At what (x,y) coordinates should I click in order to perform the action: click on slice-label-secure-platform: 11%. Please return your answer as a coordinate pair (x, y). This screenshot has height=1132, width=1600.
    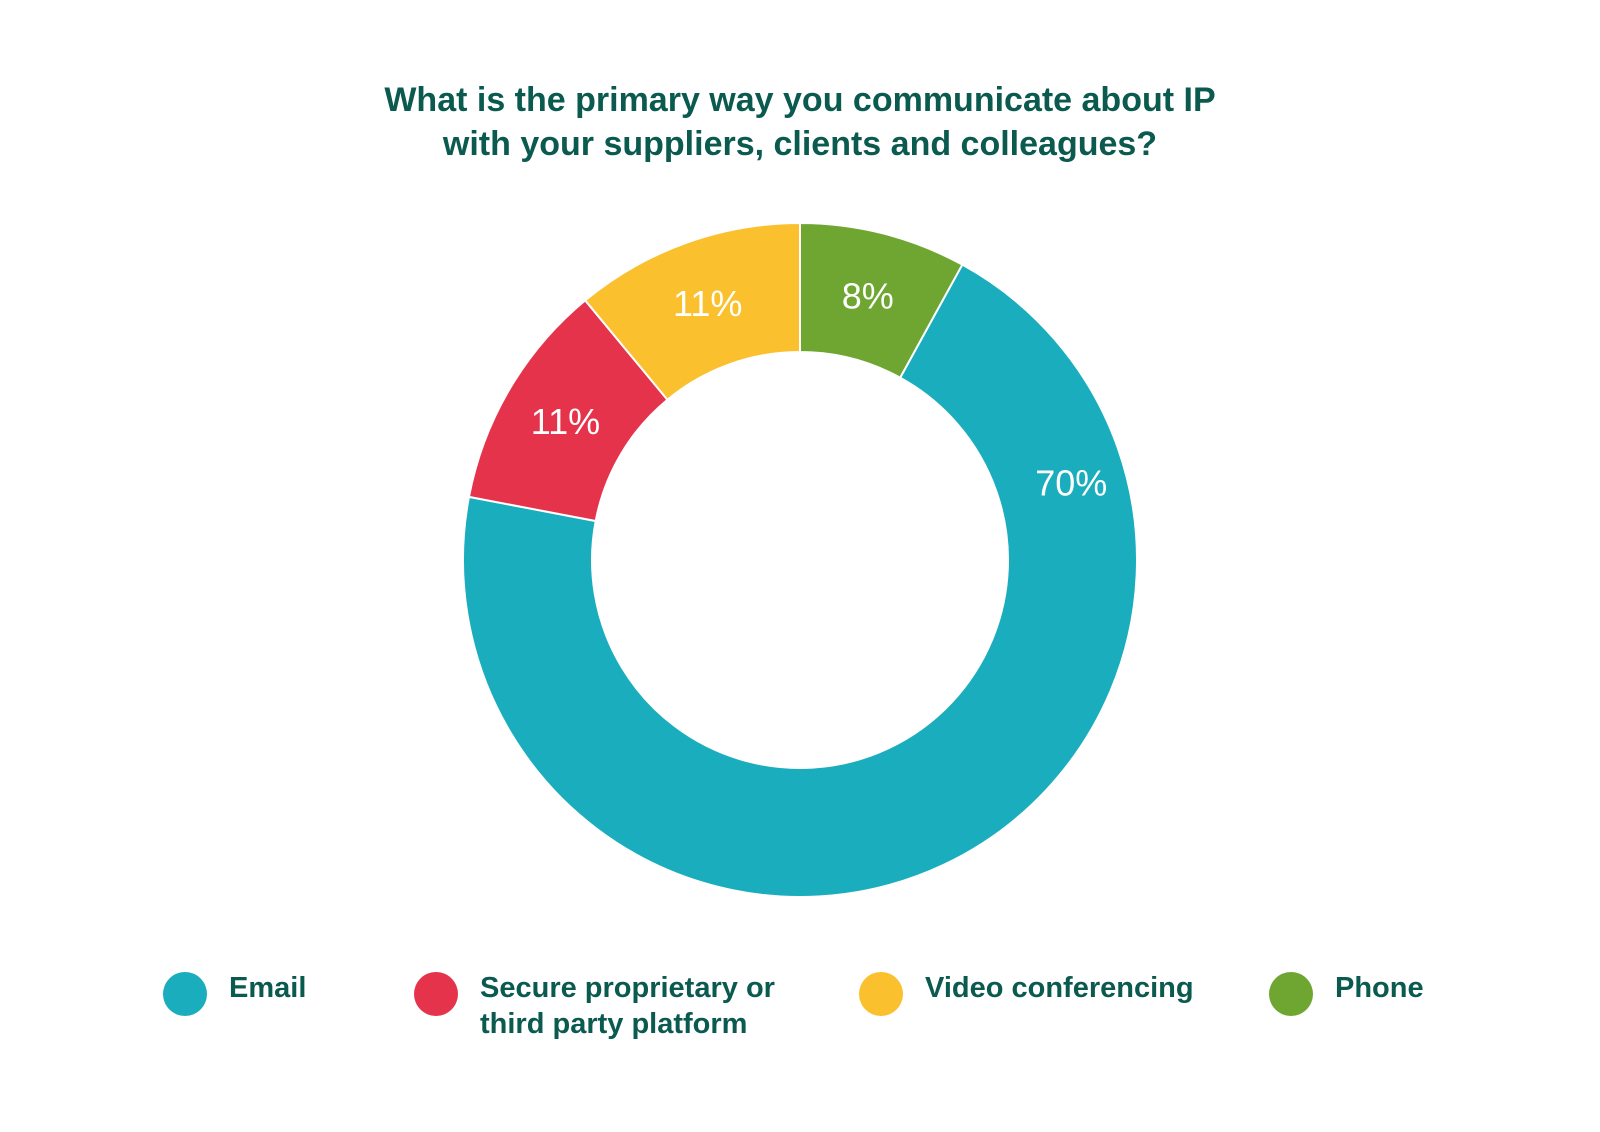
    Looking at the image, I should click on (565, 421).